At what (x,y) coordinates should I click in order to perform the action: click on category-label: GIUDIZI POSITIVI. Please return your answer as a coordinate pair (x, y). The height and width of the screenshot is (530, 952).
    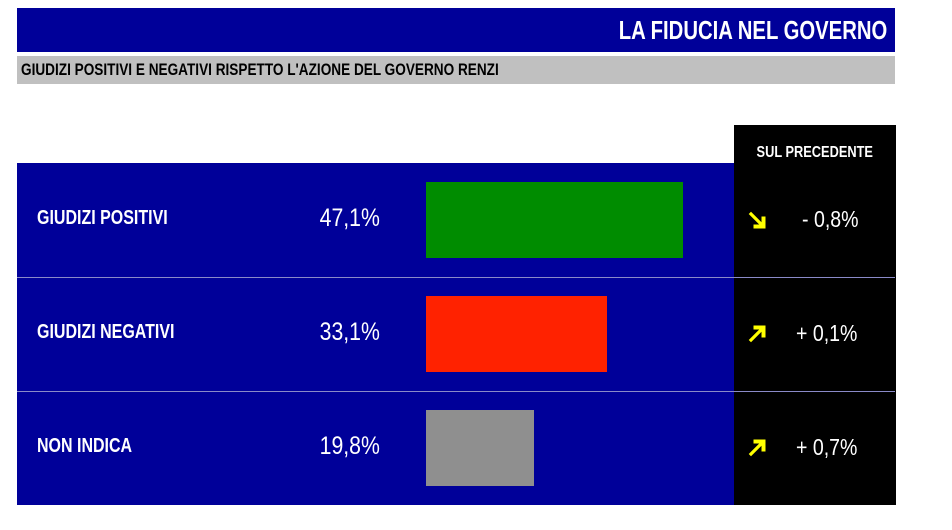
    Looking at the image, I should click on (102, 218).